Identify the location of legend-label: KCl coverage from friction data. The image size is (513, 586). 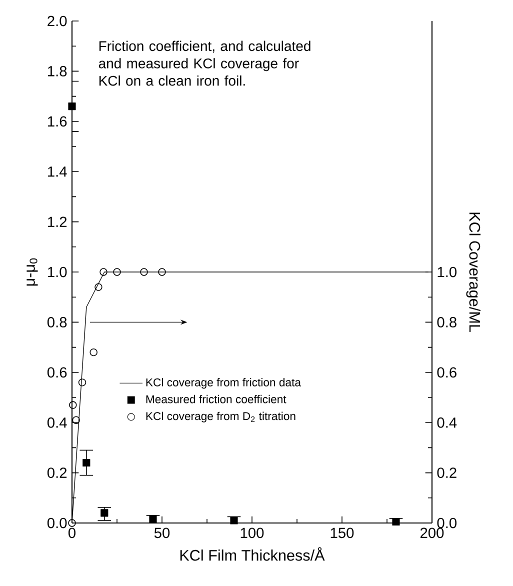
(223, 383).